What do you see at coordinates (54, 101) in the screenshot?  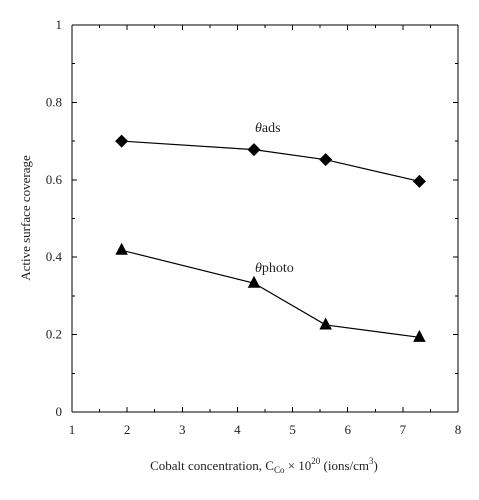 I see `y-tick-label: 0.8` at bounding box center [54, 101].